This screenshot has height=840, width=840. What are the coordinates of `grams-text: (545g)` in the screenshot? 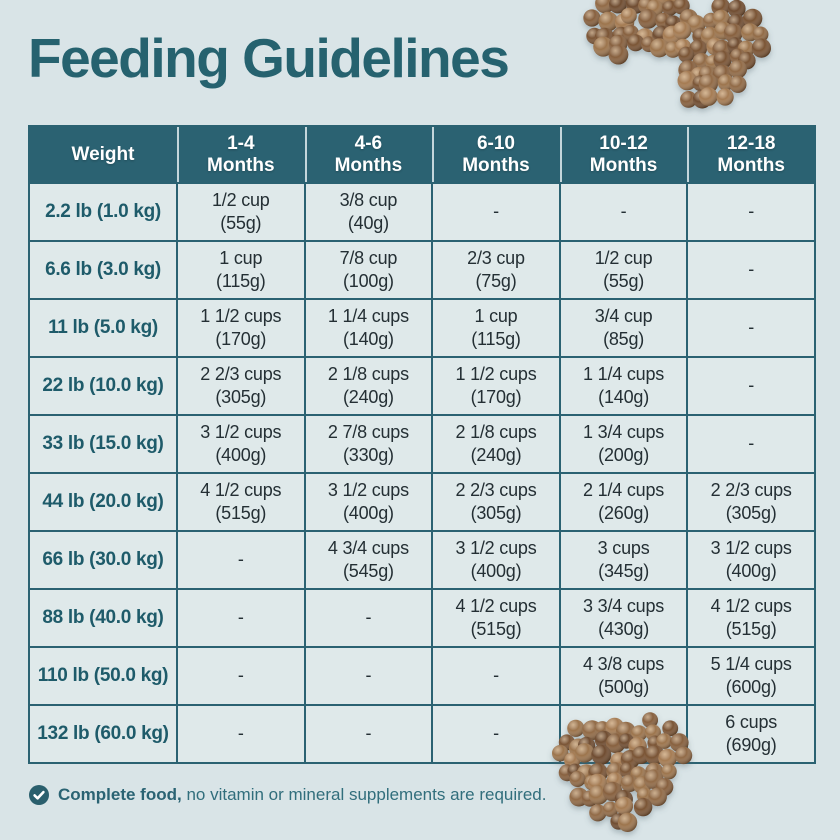 It's located at (368, 571).